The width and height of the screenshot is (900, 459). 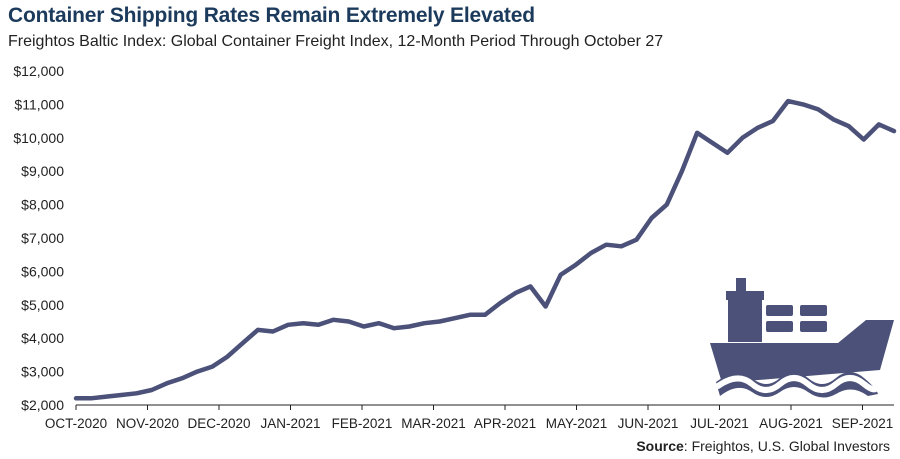 I want to click on y-tick-label: $4,000, so click(x=42, y=338).